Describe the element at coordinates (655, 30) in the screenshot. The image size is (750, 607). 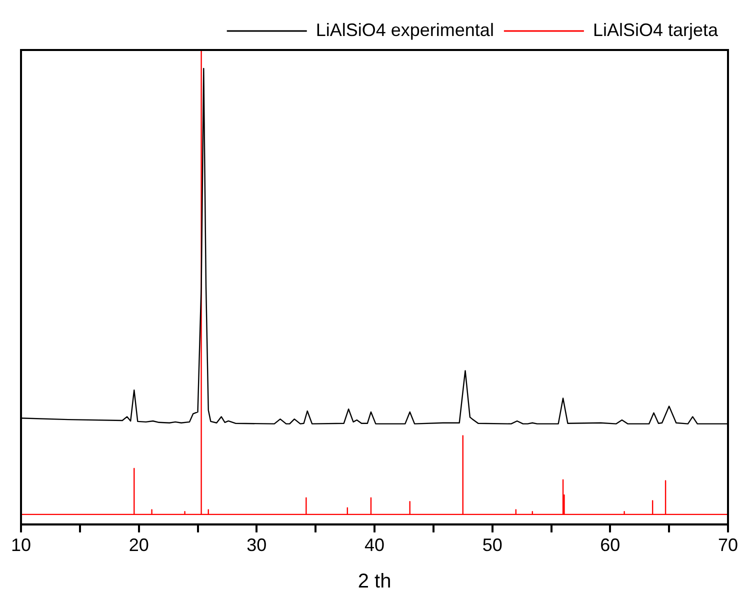
I see `legend-label: LiAlSiO4 tarjeta` at that location.